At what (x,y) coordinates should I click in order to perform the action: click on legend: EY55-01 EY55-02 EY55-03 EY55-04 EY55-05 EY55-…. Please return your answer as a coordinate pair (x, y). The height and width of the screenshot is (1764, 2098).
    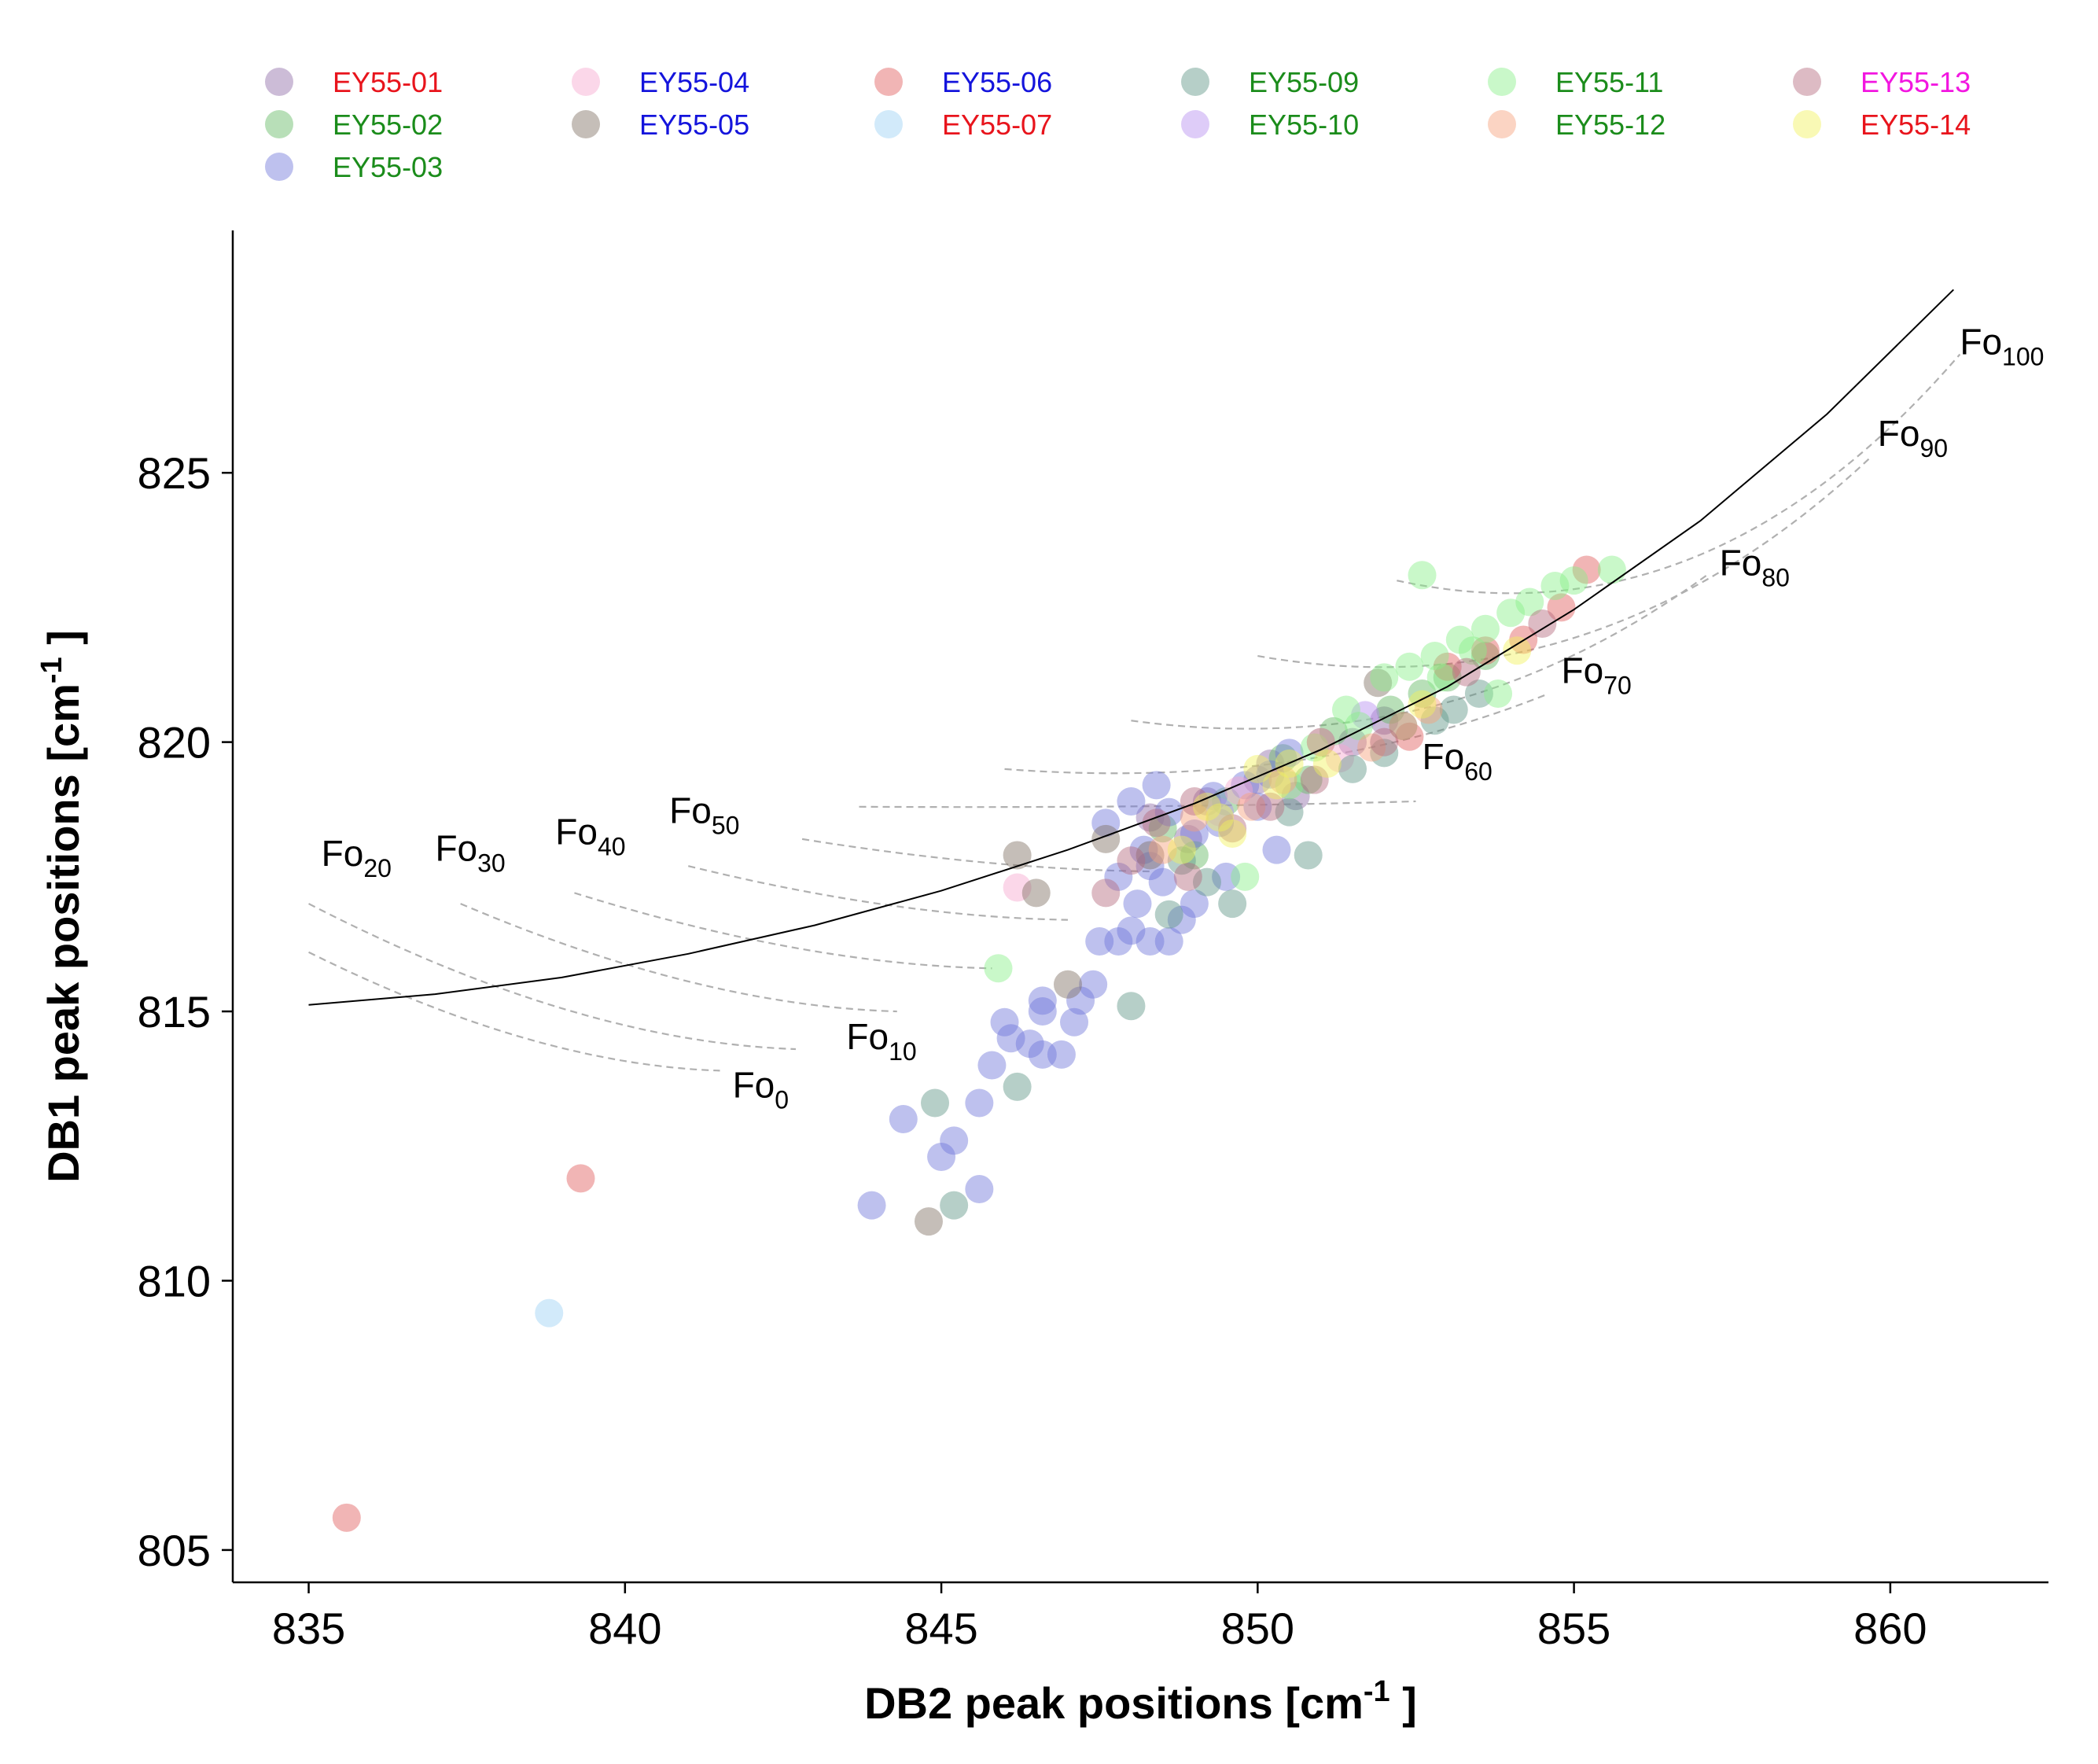
    Looking at the image, I should click on (1118, 124).